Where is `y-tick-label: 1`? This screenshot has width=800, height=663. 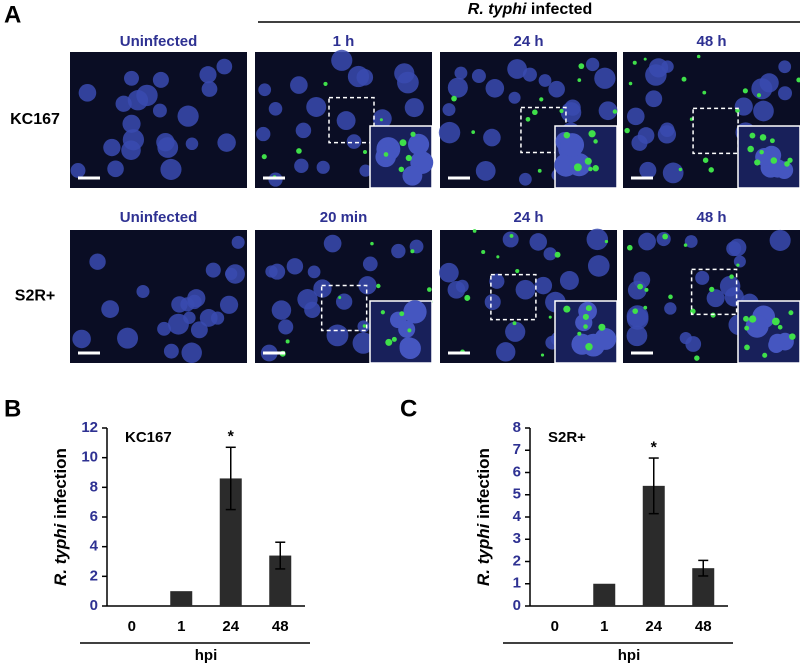 y-tick-label: 1 is located at coordinates (517, 583).